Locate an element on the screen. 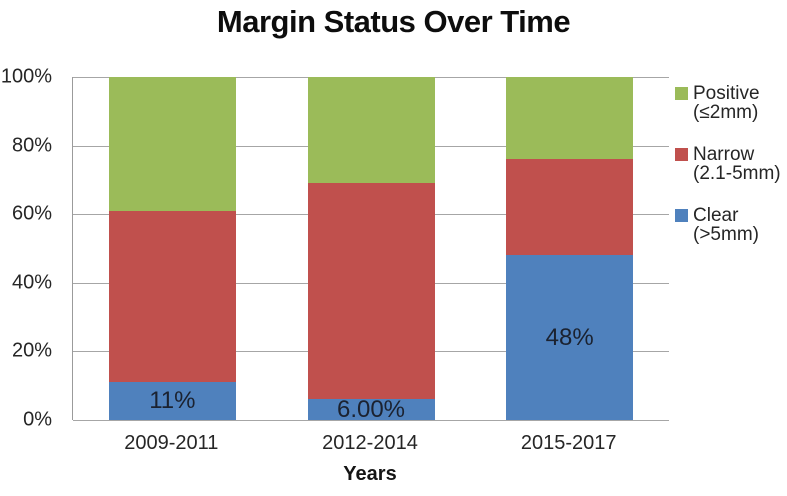 The width and height of the screenshot is (787, 496). bar: 48% is located at coordinates (570, 248).